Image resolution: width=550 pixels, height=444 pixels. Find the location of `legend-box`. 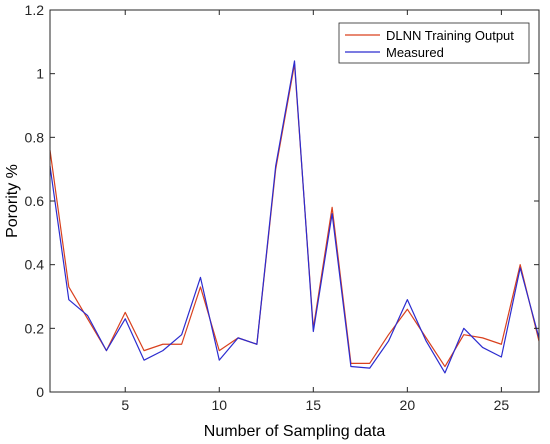

legend-box is located at coordinates (434, 43).